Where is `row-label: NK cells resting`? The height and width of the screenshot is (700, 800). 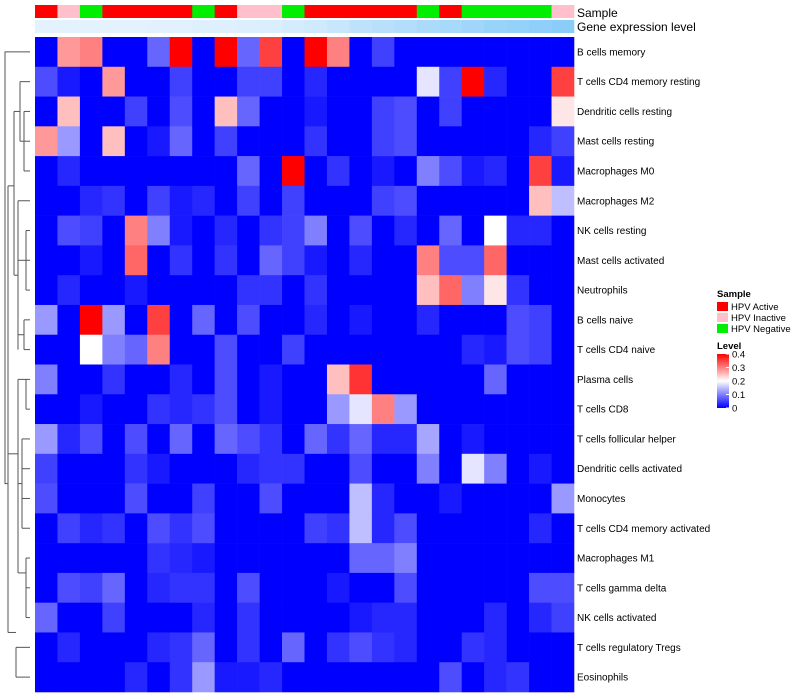
row-label: NK cells resting is located at coordinates (611, 231).